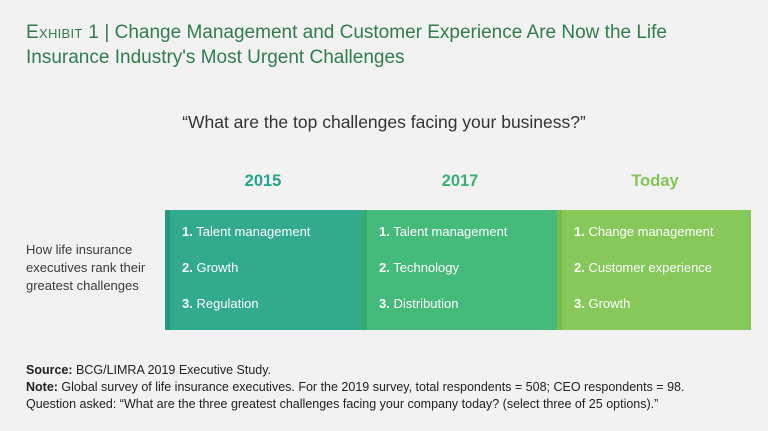  What do you see at coordinates (426, 303) in the screenshot?
I see `challenge-label: Distribution` at bounding box center [426, 303].